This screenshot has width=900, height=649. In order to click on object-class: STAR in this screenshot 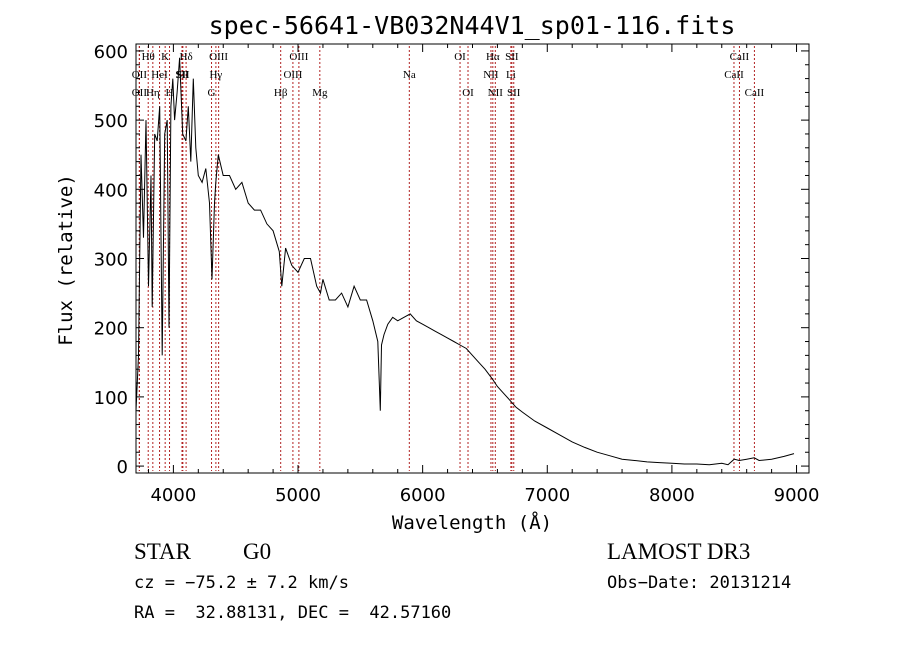, I will do `click(162, 551)`.